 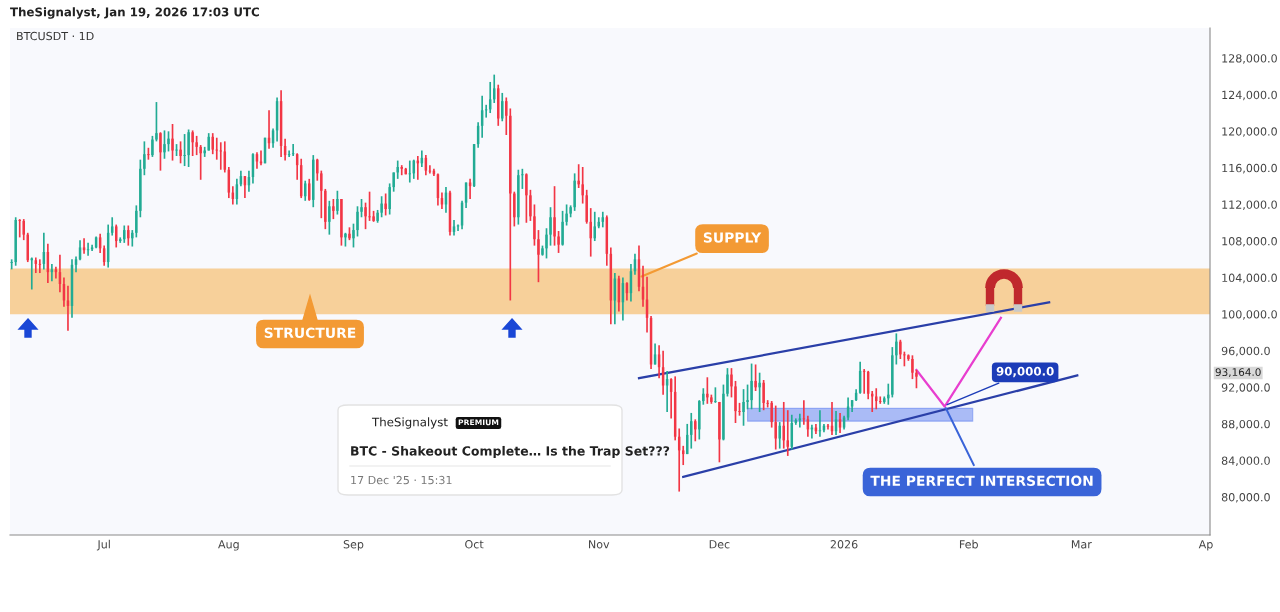 I want to click on y-tick-label: 124,000.0, so click(x=1249, y=95).